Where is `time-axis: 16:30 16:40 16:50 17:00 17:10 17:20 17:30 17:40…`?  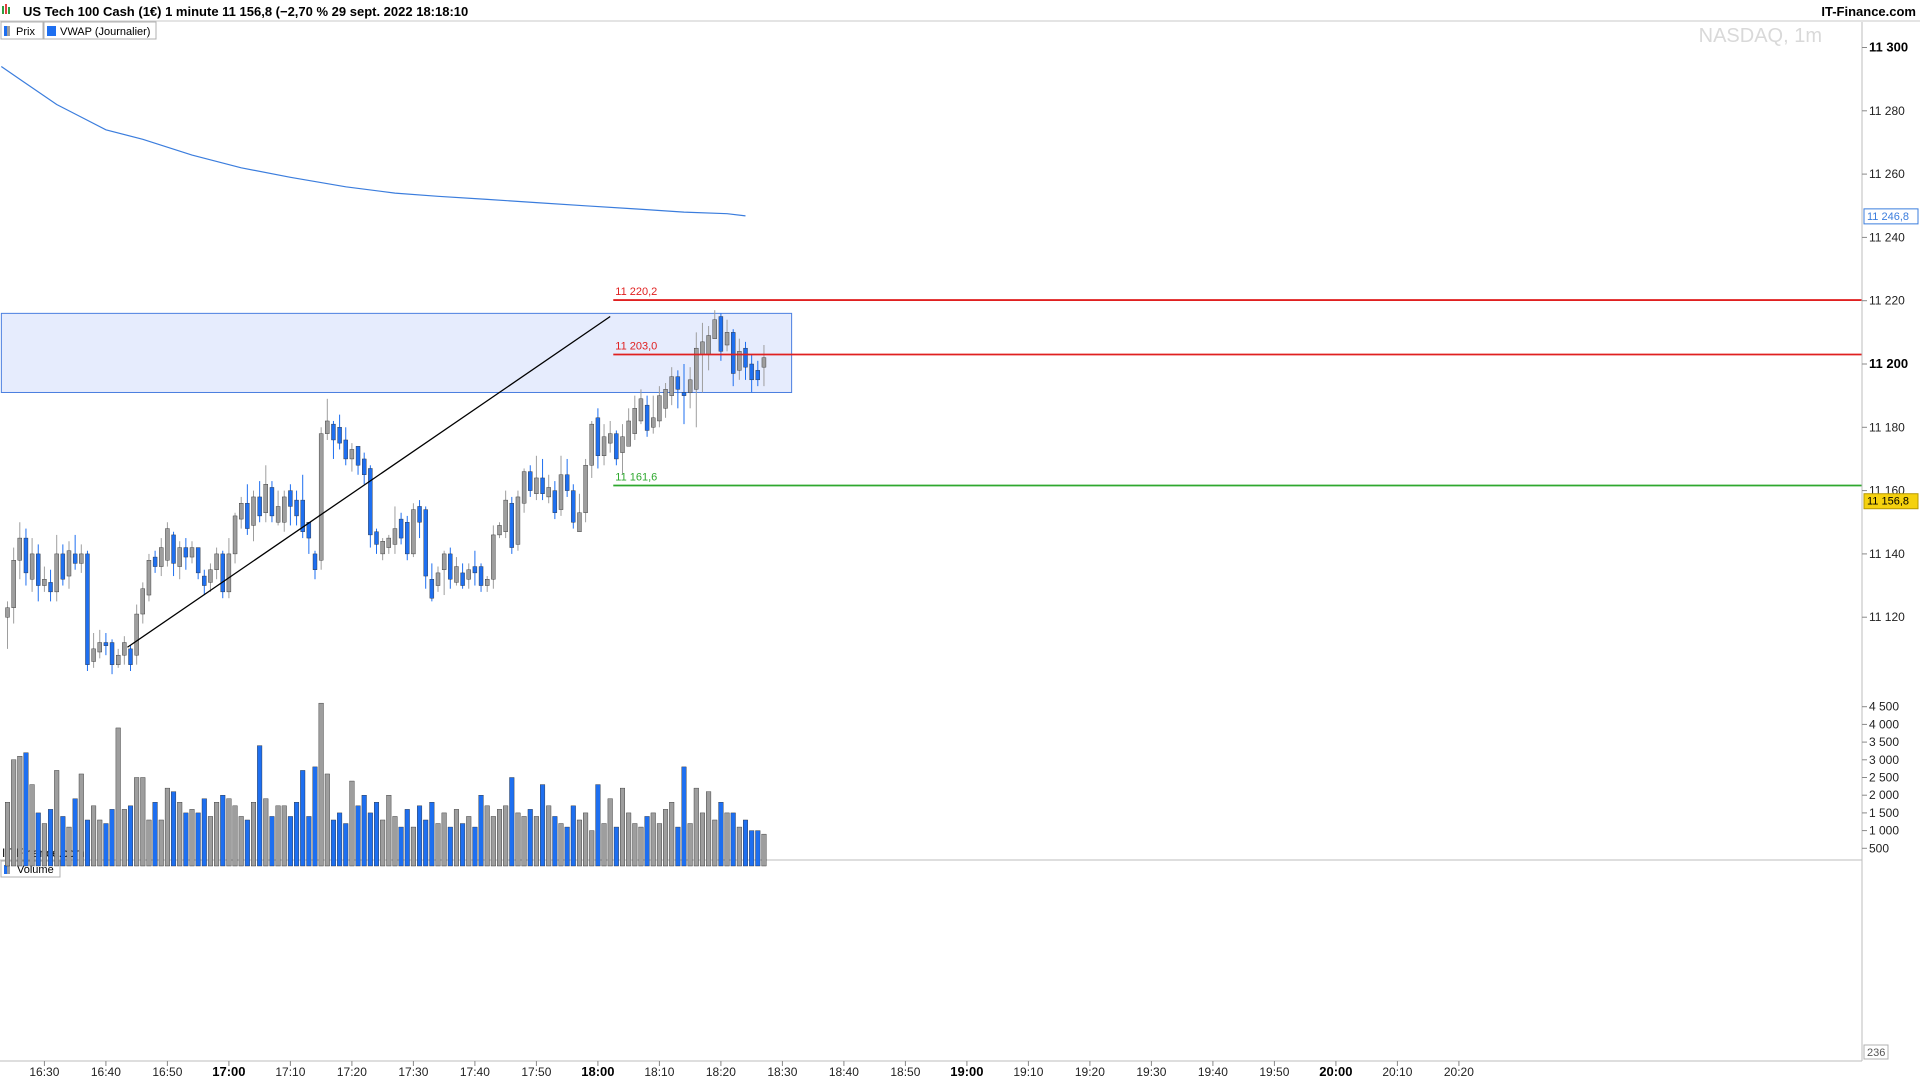
time-axis: 16:30 16:40 16:50 17:00 17:10 17:20 17:30 17:40… is located at coordinates (751, 1070).